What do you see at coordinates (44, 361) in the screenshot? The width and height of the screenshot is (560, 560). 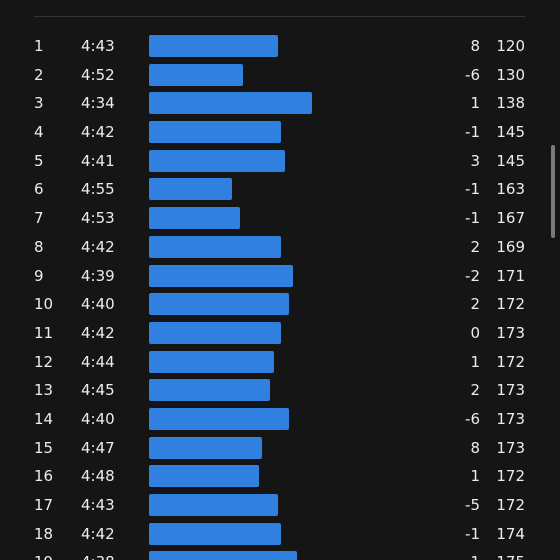 I see `split-km: 12` at bounding box center [44, 361].